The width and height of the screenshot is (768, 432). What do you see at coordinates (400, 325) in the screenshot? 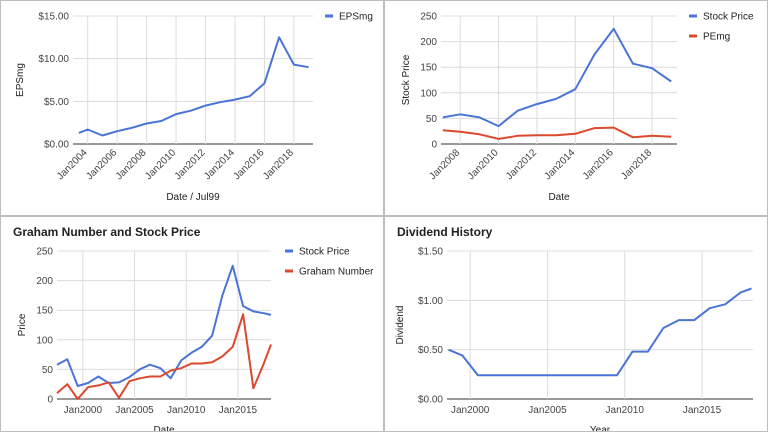
I see `y-axis-title: Dividend` at bounding box center [400, 325].